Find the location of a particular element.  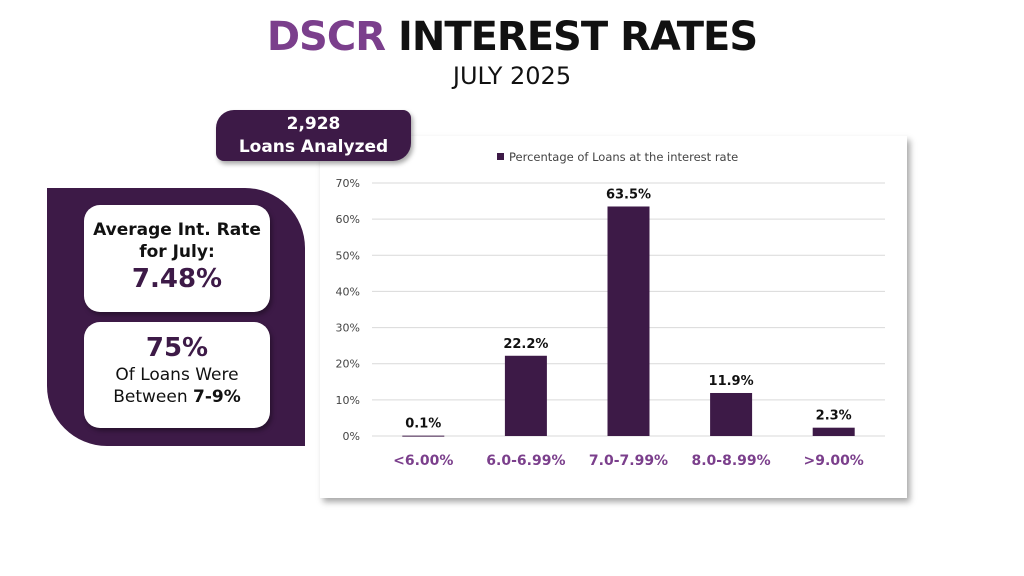

average-rate-label-line1: Average Int. Rate is located at coordinates (177, 230).